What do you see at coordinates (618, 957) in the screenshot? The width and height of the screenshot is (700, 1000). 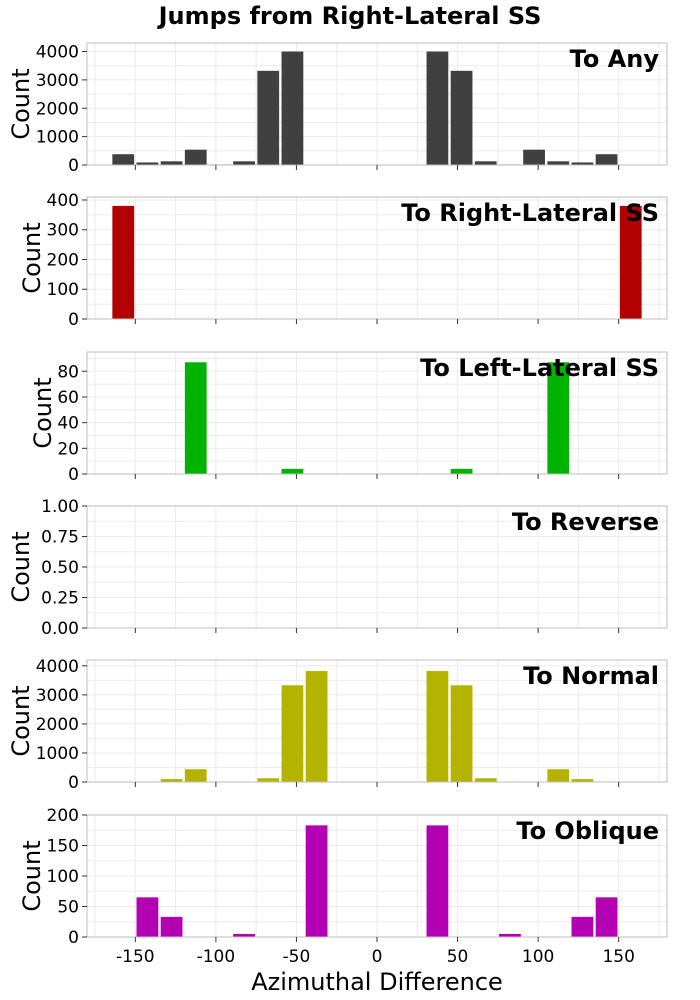 I see `x-tick-label: 150` at bounding box center [618, 957].